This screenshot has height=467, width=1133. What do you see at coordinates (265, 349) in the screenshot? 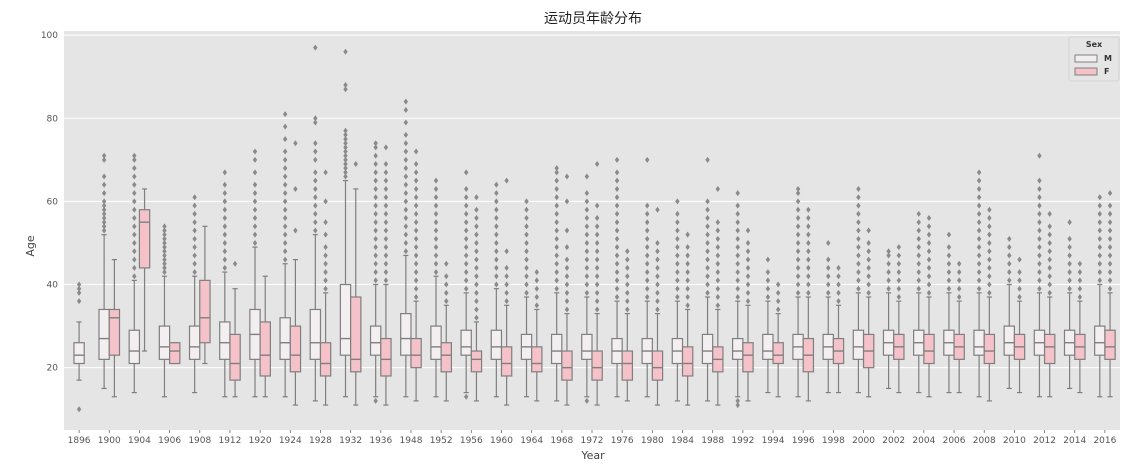
I see `box-iqr-F-1920` at bounding box center [265, 349].